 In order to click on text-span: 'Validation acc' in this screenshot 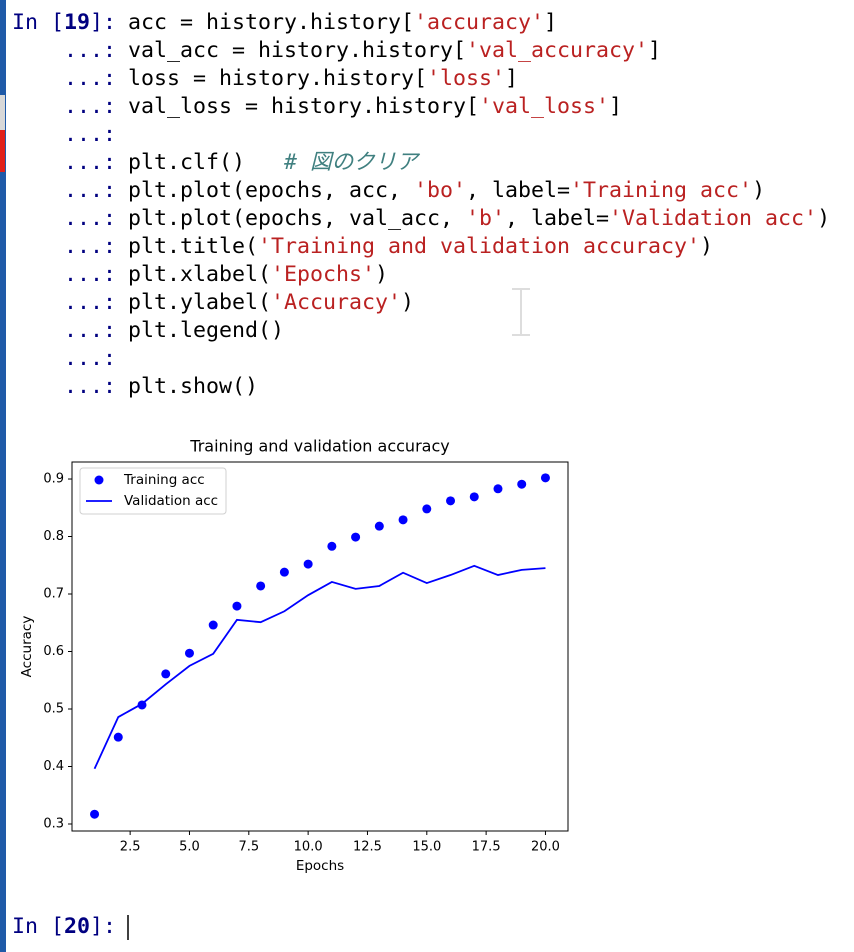, I will do `click(713, 218)`.